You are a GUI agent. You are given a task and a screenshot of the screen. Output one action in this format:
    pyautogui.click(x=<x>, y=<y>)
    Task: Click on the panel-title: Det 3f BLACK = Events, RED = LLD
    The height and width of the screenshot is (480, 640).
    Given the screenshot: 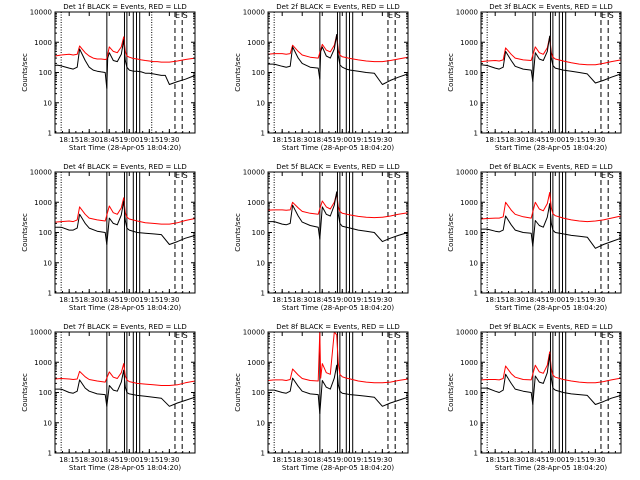 What is the action you would take?
    pyautogui.click(x=550, y=7)
    